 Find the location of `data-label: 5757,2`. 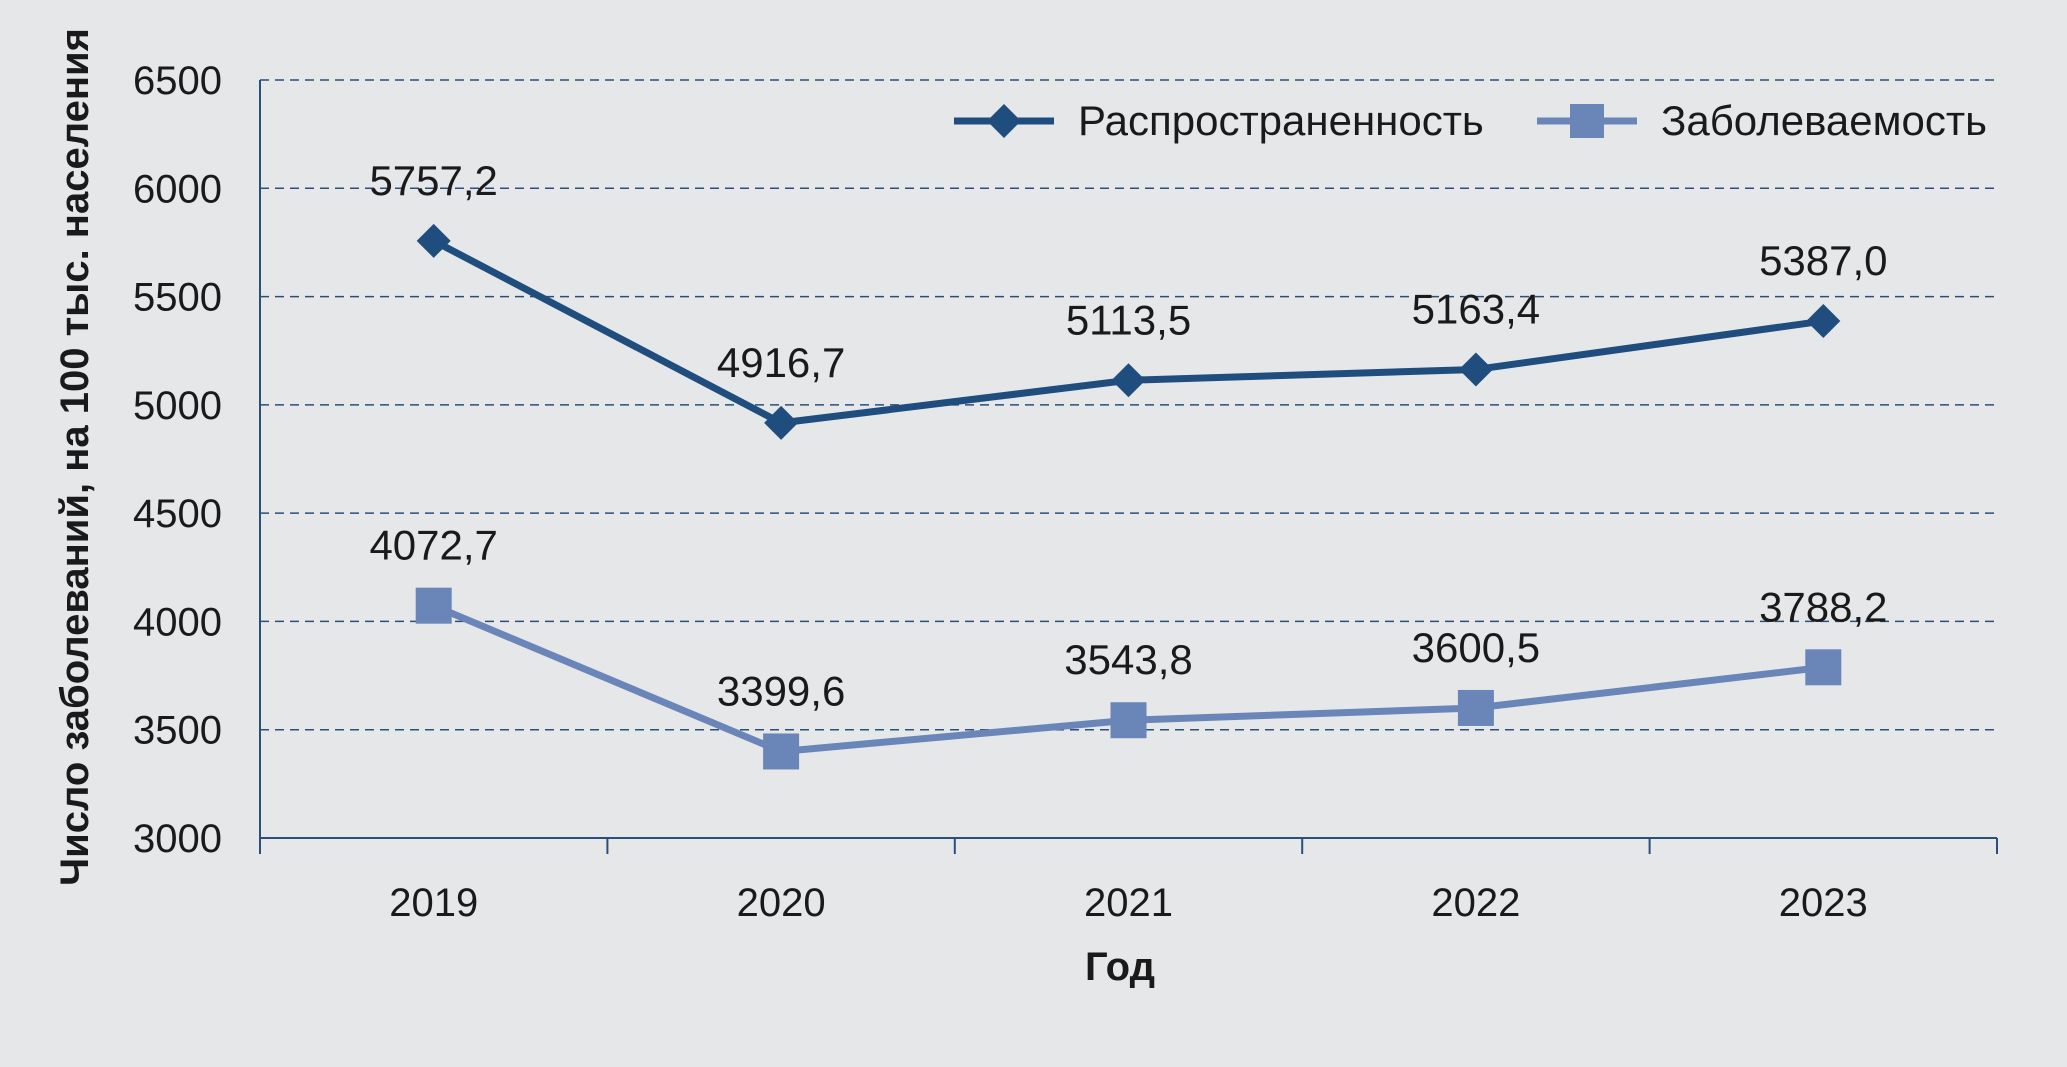

data-label: 5757,2 is located at coordinates (433, 180).